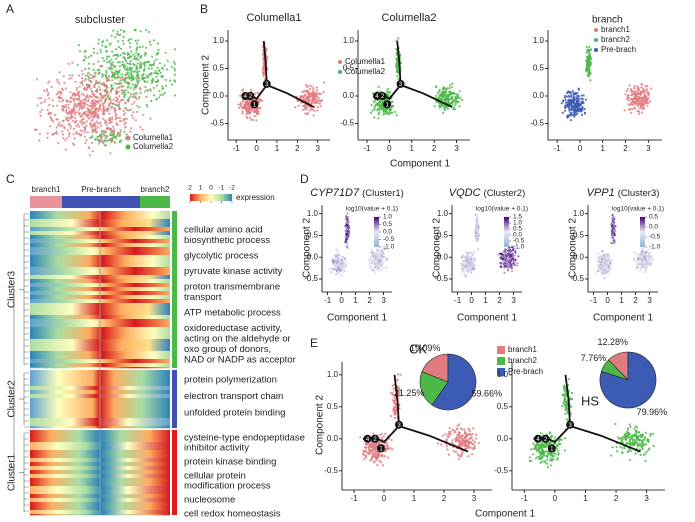  I want to click on colorbar-tick-label: -1, so click(222, 188).